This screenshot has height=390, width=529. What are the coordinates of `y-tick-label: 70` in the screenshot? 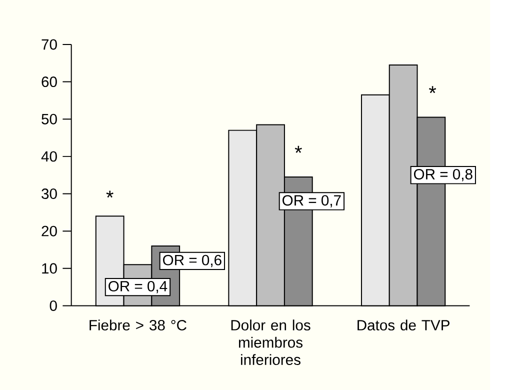 It's located at (49, 44).